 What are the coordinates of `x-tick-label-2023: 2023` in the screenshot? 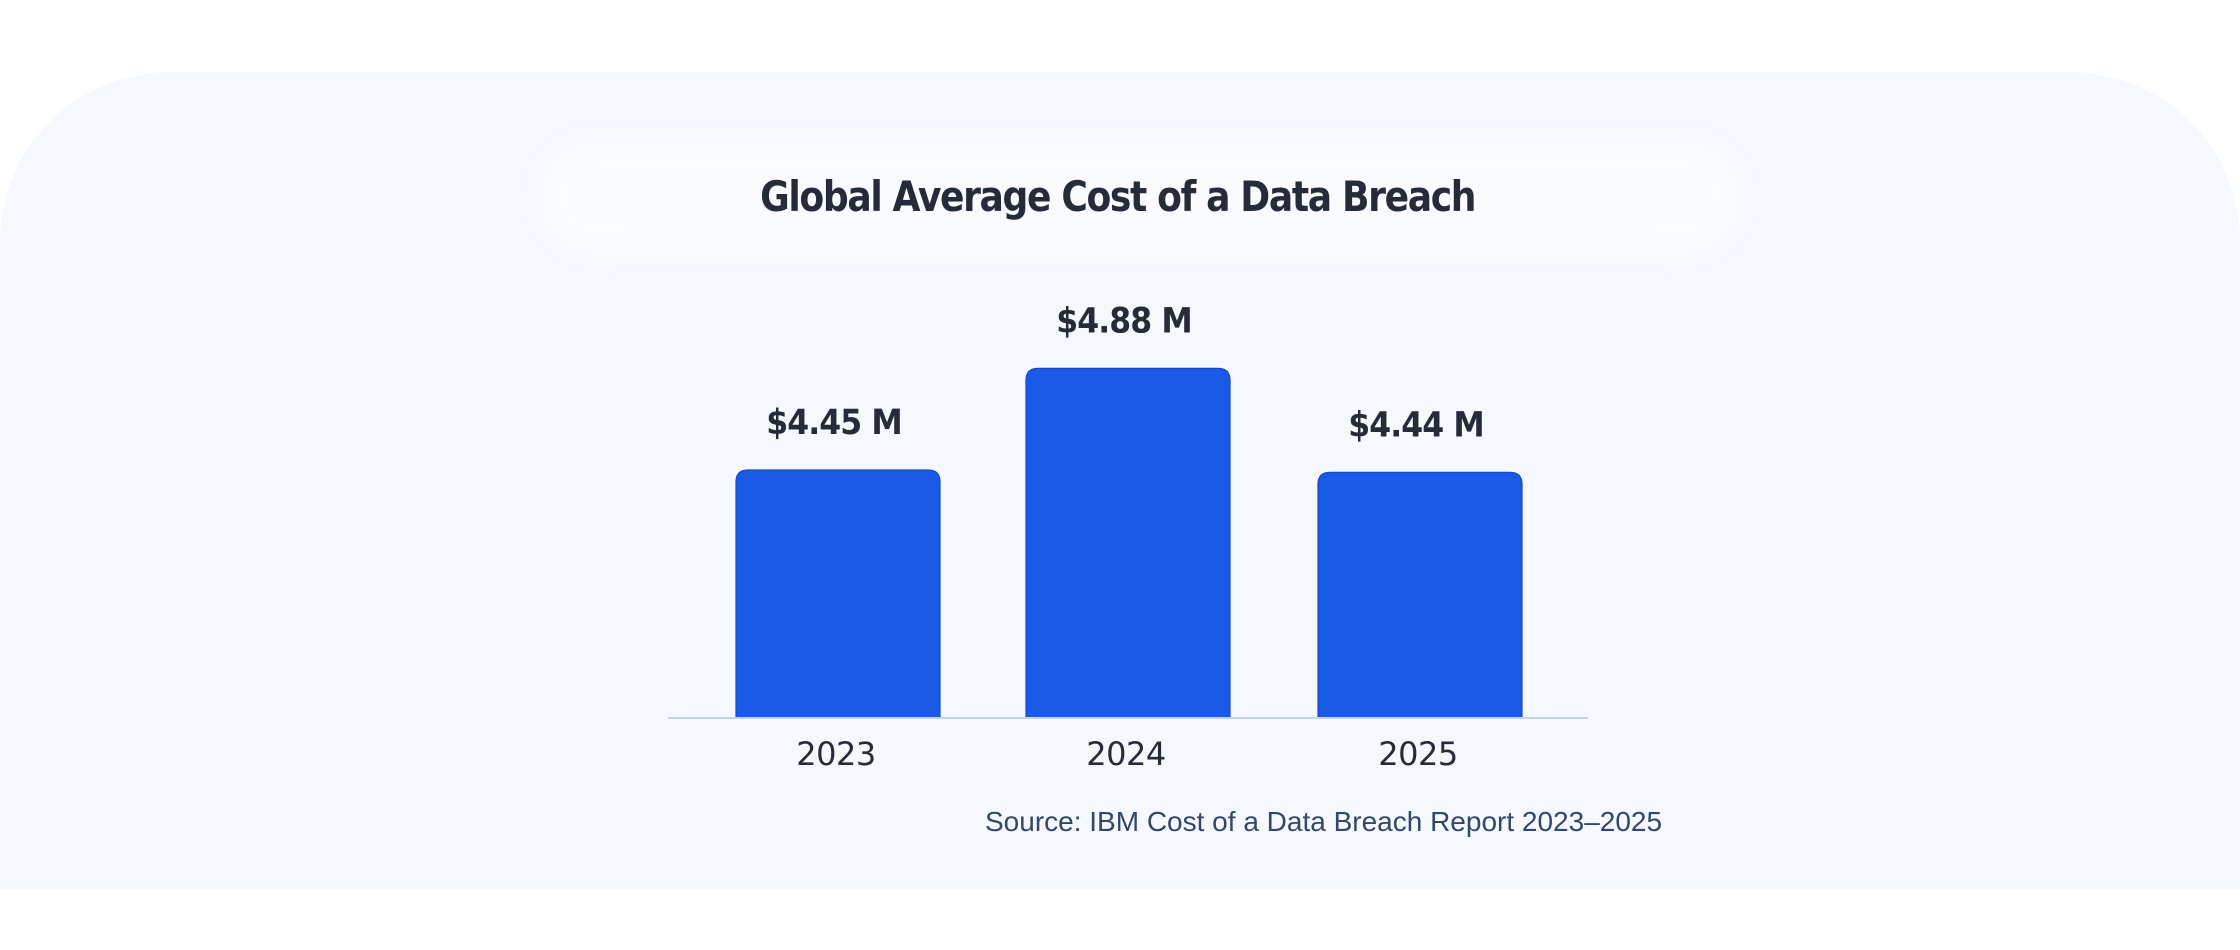 It's located at (835, 754).